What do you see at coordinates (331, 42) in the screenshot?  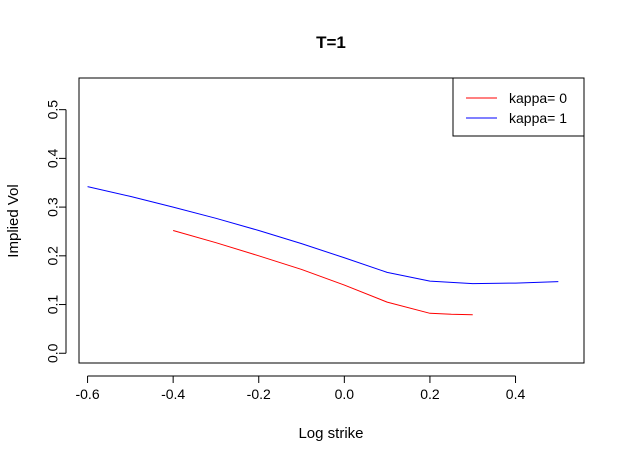 I see `chart-title: T=1` at bounding box center [331, 42].